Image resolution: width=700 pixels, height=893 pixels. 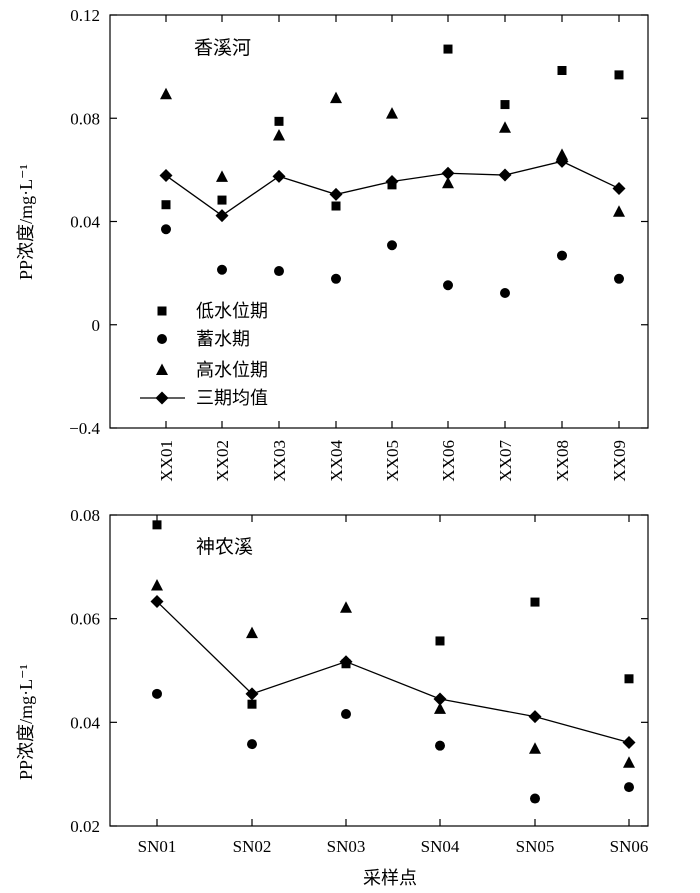 I want to click on x-tick-label: SN05, so click(x=535, y=846).